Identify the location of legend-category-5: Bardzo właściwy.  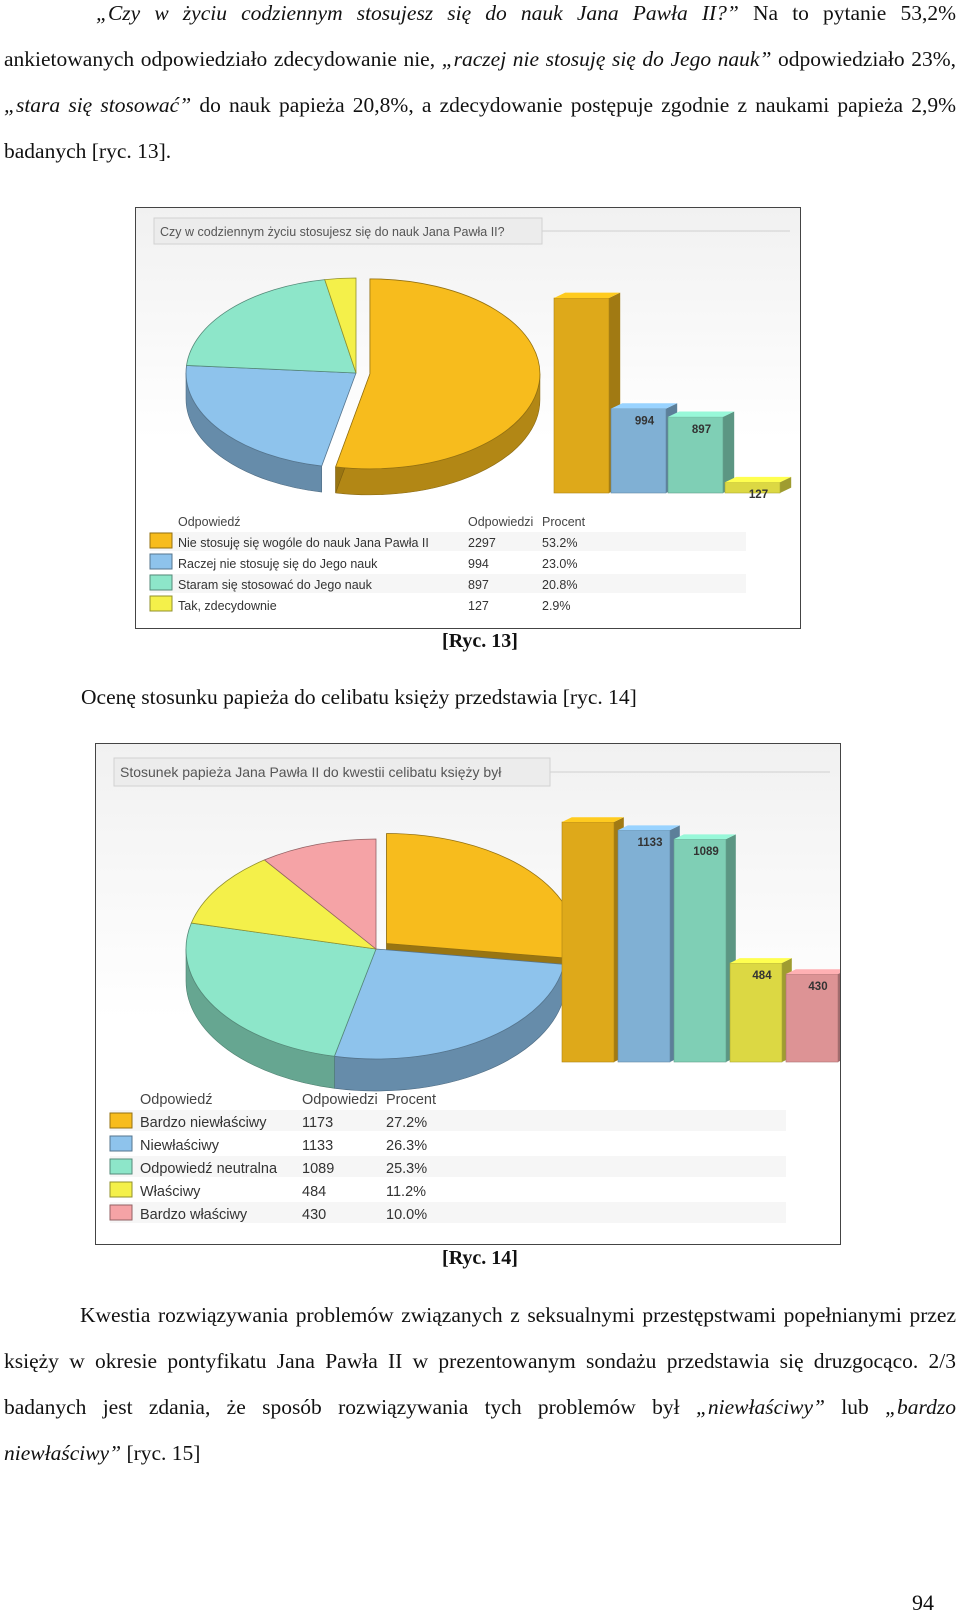
(194, 1215).